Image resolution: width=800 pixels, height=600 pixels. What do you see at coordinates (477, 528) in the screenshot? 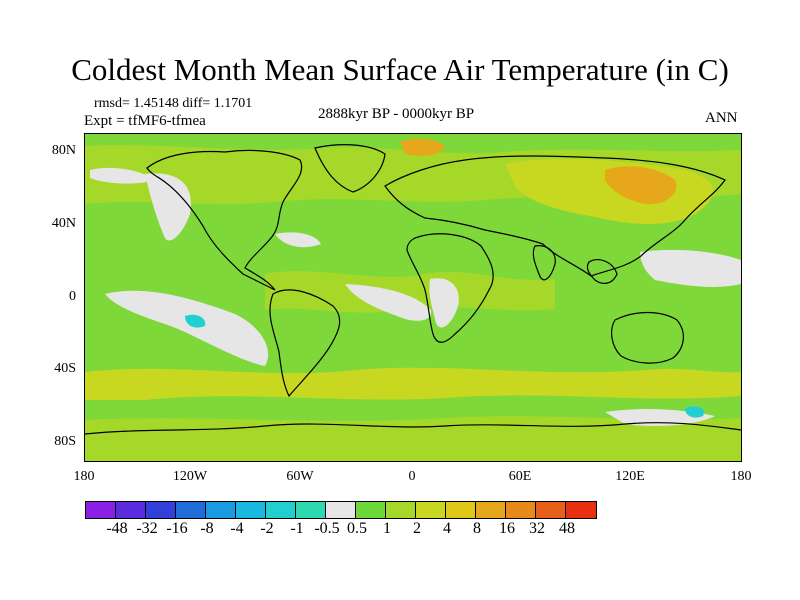
I see `colorbar-label: 8` at bounding box center [477, 528].